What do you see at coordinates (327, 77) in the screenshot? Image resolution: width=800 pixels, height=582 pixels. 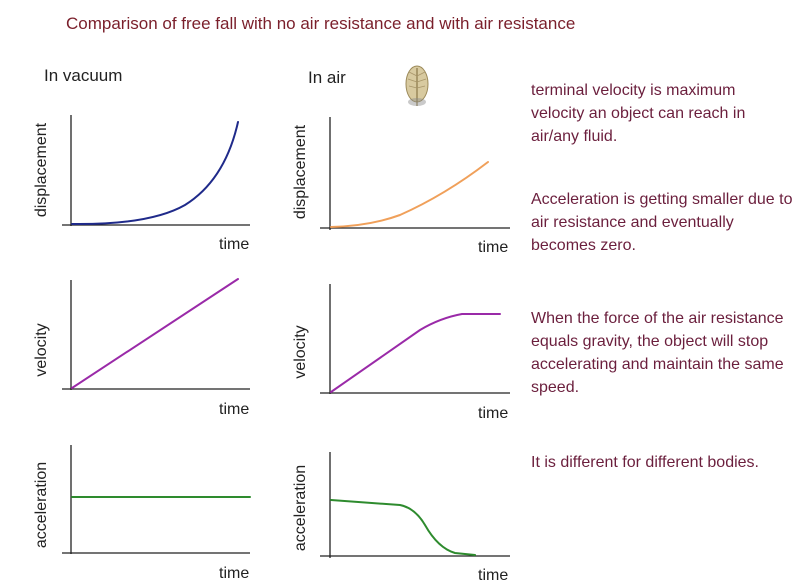 I see `air-column-label: In air` at bounding box center [327, 77].